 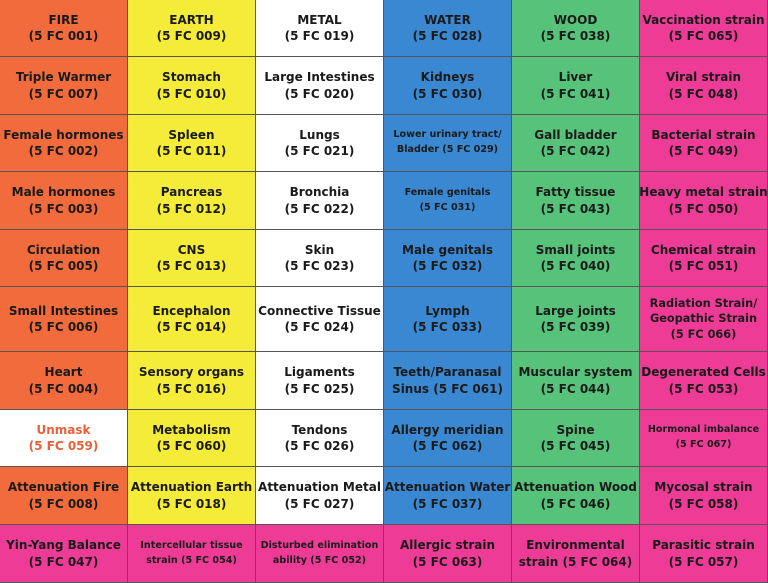 I want to click on cell-label: Attenuation Metal, so click(x=319, y=487).